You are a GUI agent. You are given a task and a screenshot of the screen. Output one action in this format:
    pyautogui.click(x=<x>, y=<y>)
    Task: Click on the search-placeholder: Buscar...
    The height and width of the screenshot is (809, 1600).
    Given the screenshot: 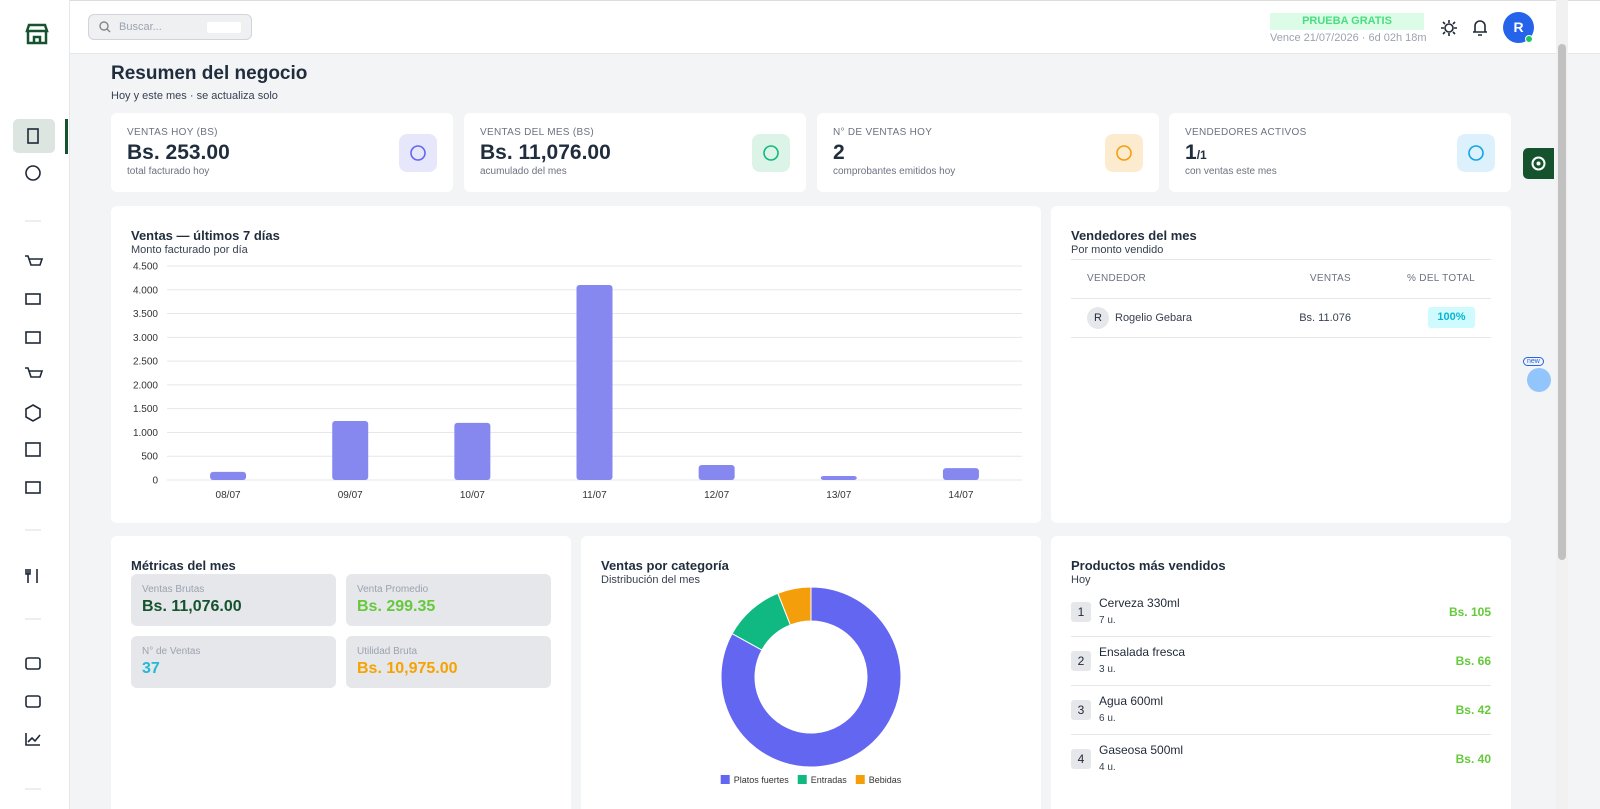 What is the action you would take?
    pyautogui.click(x=140, y=27)
    